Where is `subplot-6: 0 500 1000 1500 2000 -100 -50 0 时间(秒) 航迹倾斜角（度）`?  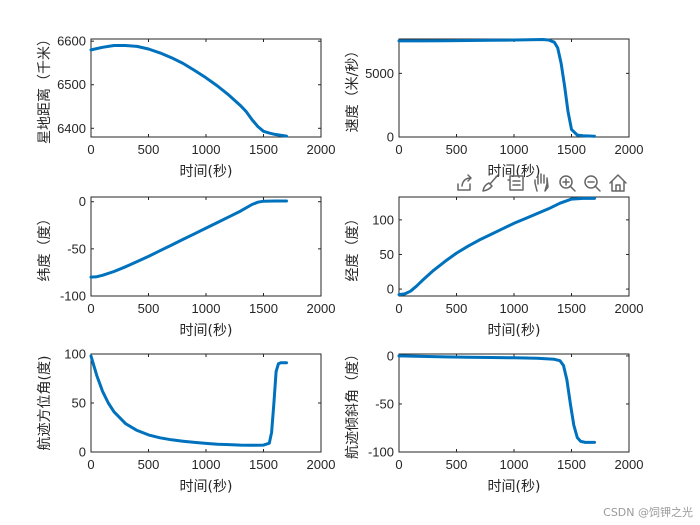
subplot-6: 0 500 1000 1500 2000 -100 -50 0 时间(秒) 航迹倾斜角（度） is located at coordinates (494, 421).